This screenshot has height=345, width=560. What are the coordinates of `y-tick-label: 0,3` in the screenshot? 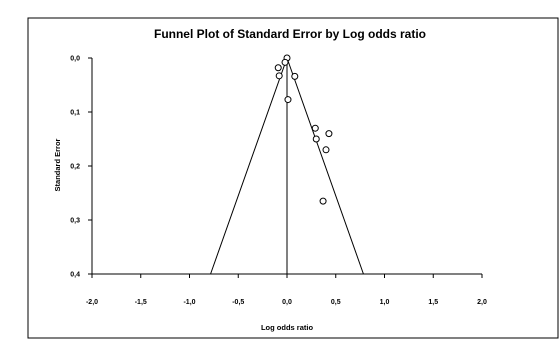 It's located at (75, 221).